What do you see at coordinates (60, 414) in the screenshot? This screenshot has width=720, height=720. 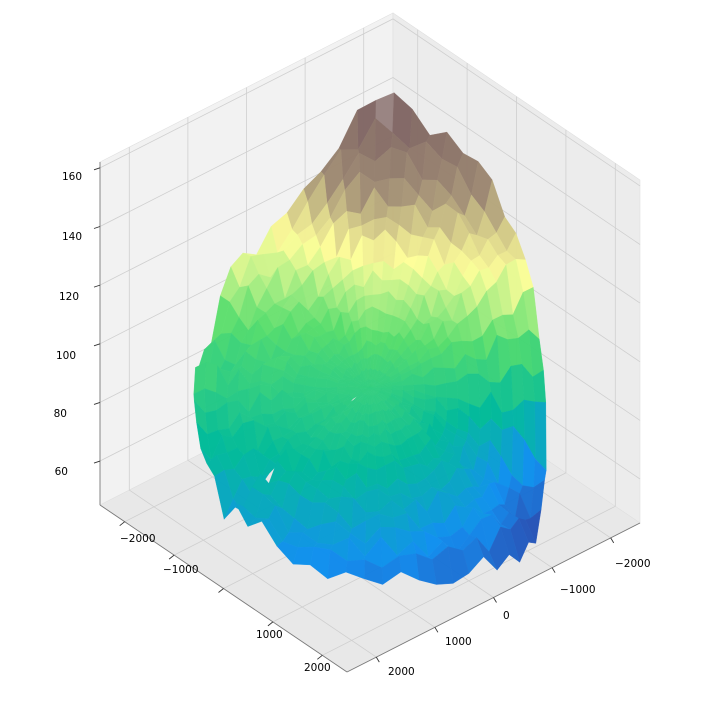 I see `z-tick-label: 80` at bounding box center [60, 414].